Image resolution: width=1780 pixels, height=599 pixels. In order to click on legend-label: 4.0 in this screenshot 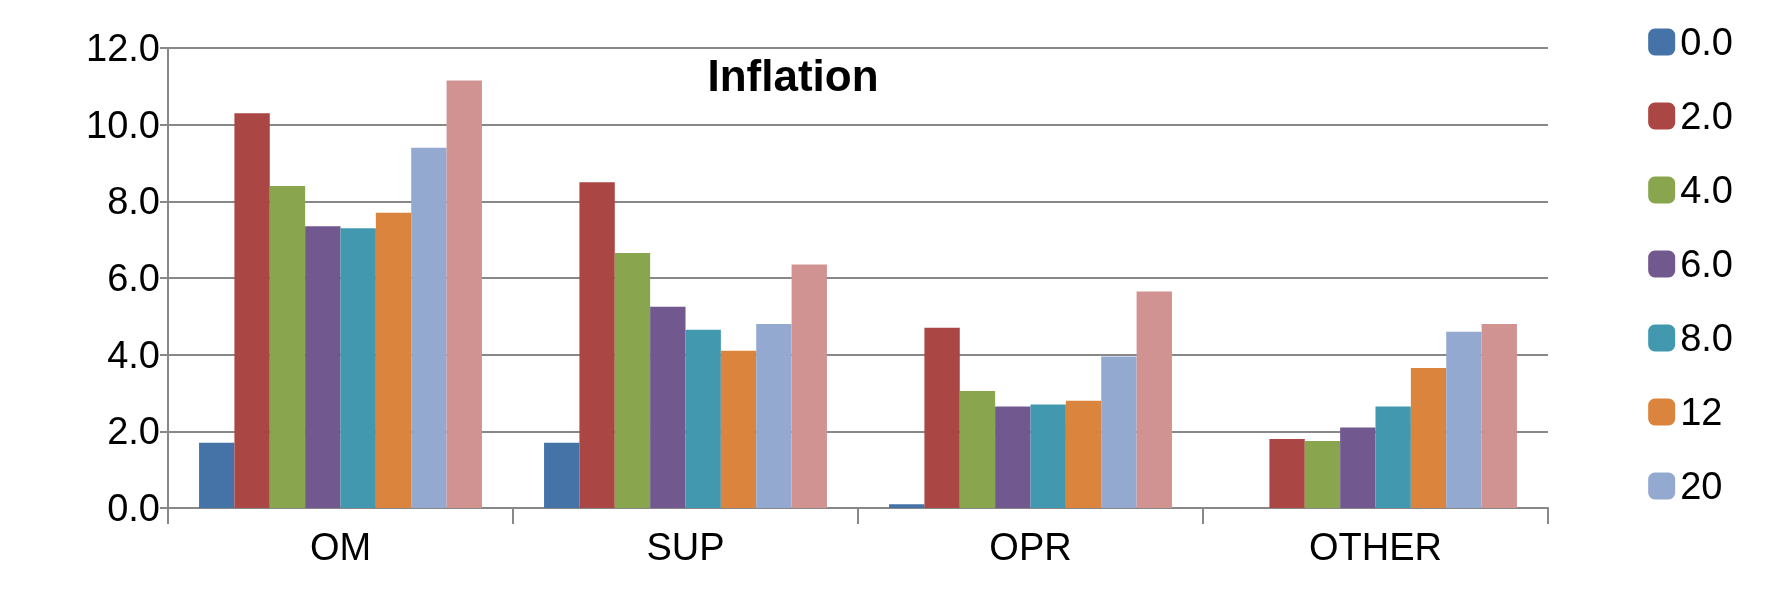, I will do `click(1706, 190)`.